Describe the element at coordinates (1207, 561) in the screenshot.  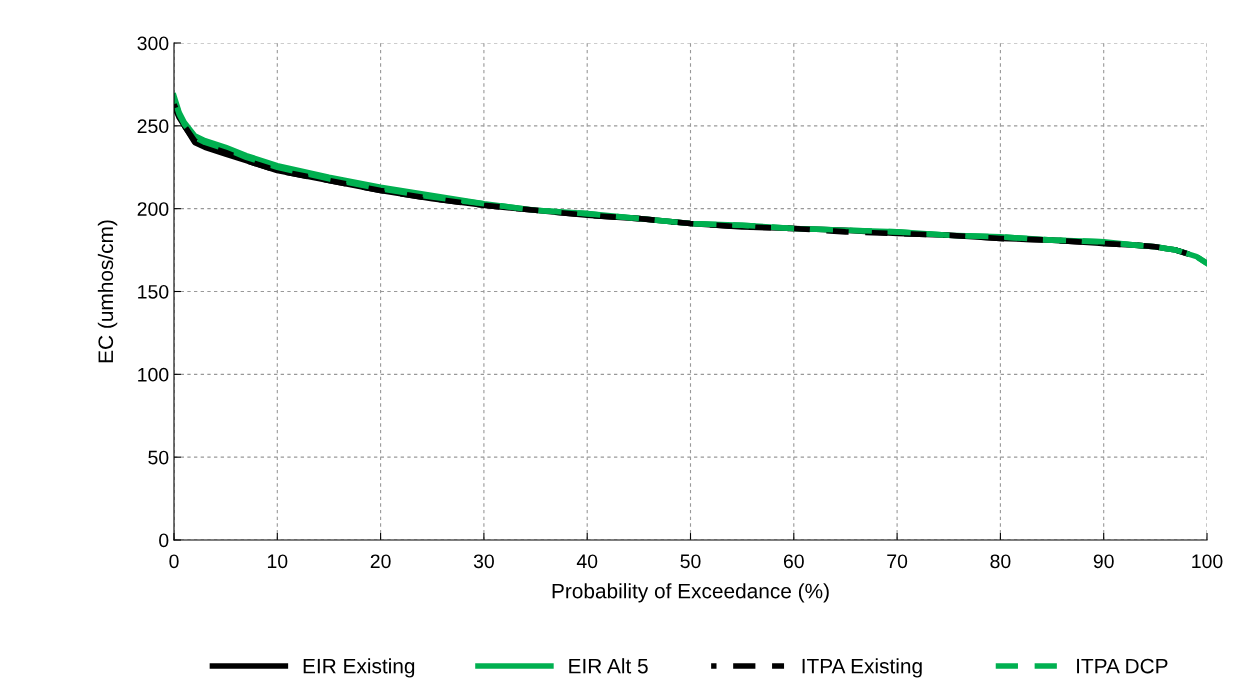
I see `x-tick-label: 100` at that location.